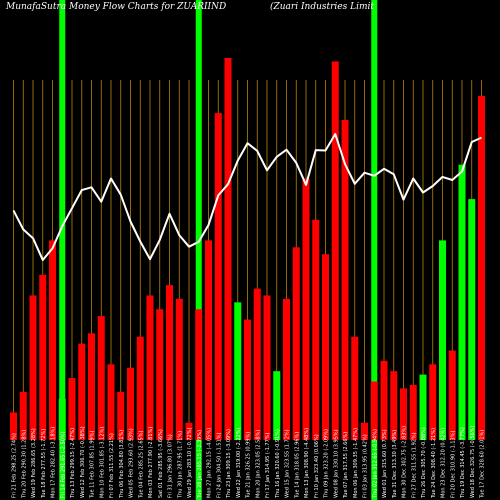 The height and width of the screenshot is (500, 500). Describe the element at coordinates (112, 465) in the screenshot. I see `date-label: Fri 07 Feb 311.55 (2.21%)` at that location.